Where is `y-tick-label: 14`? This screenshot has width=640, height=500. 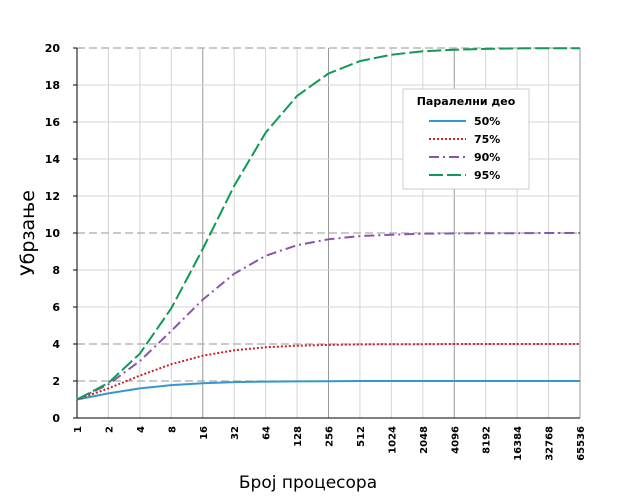
y-tick-label: 14 is located at coordinates (53, 159).